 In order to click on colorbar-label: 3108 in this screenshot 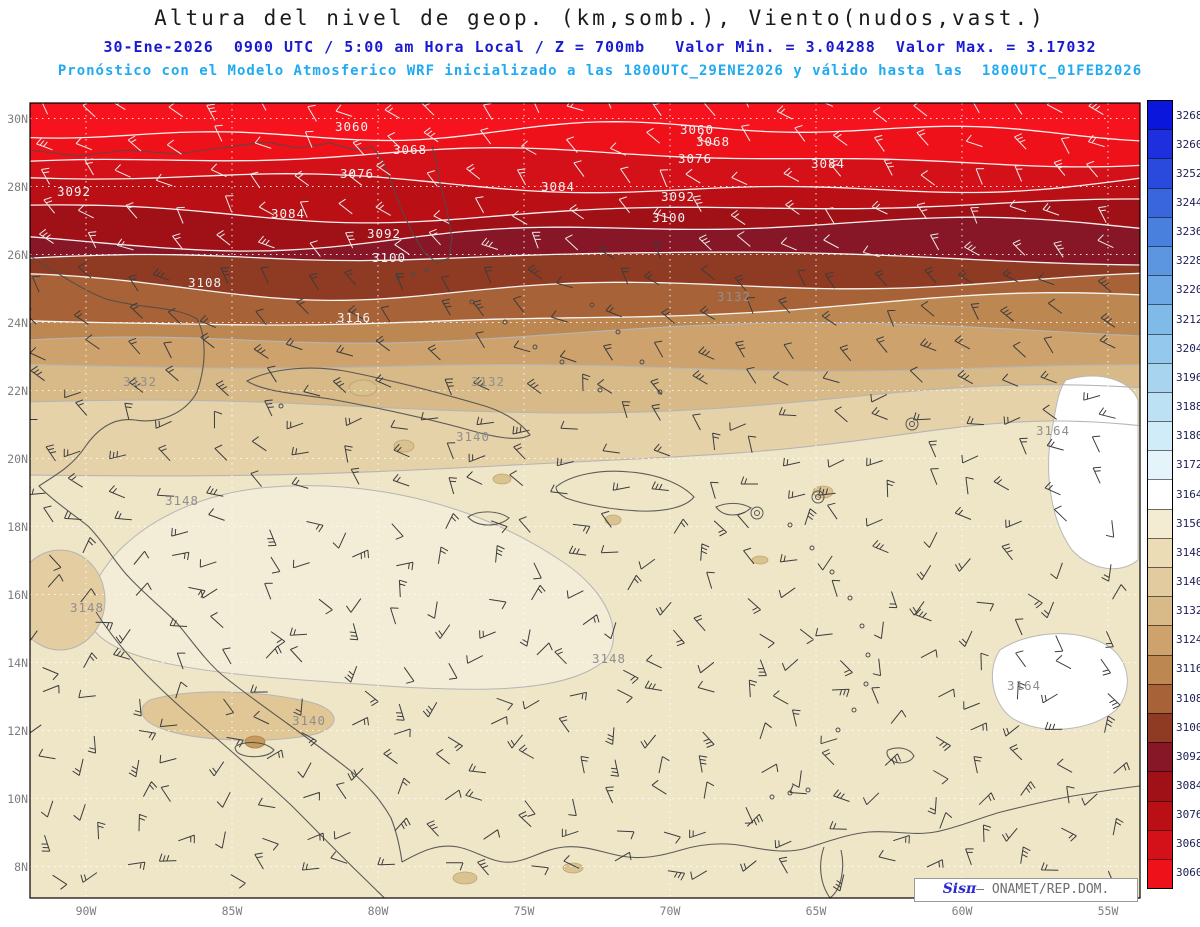, I will do `click(1188, 698)`.